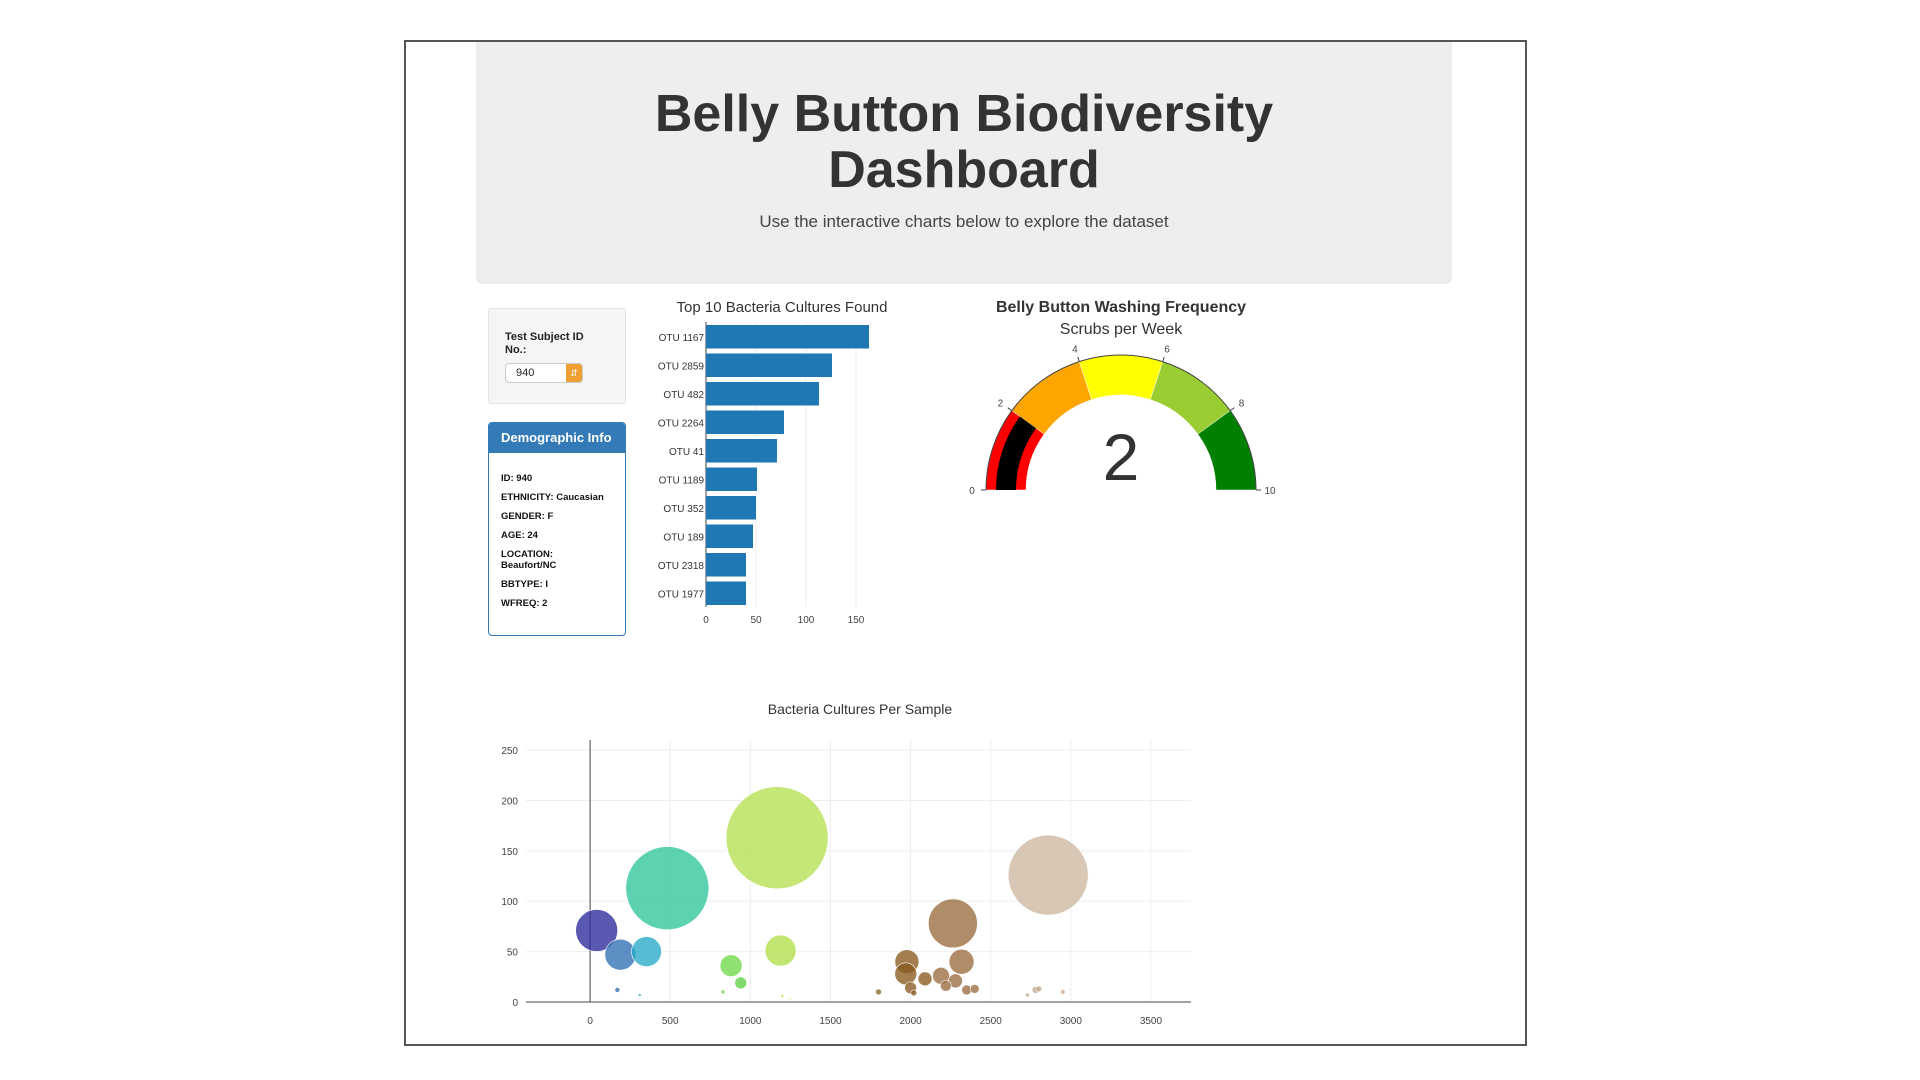 The image size is (1920, 1080). Describe the element at coordinates (529, 560) in the screenshot. I see `demo-location: LOCATION: Beaufort/NC` at that location.